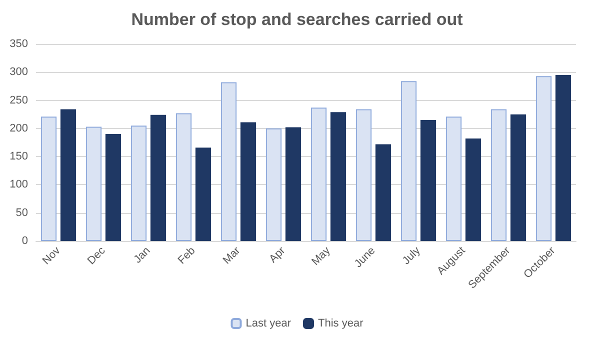  I want to click on x-tick-label: Dec, so click(96, 256).